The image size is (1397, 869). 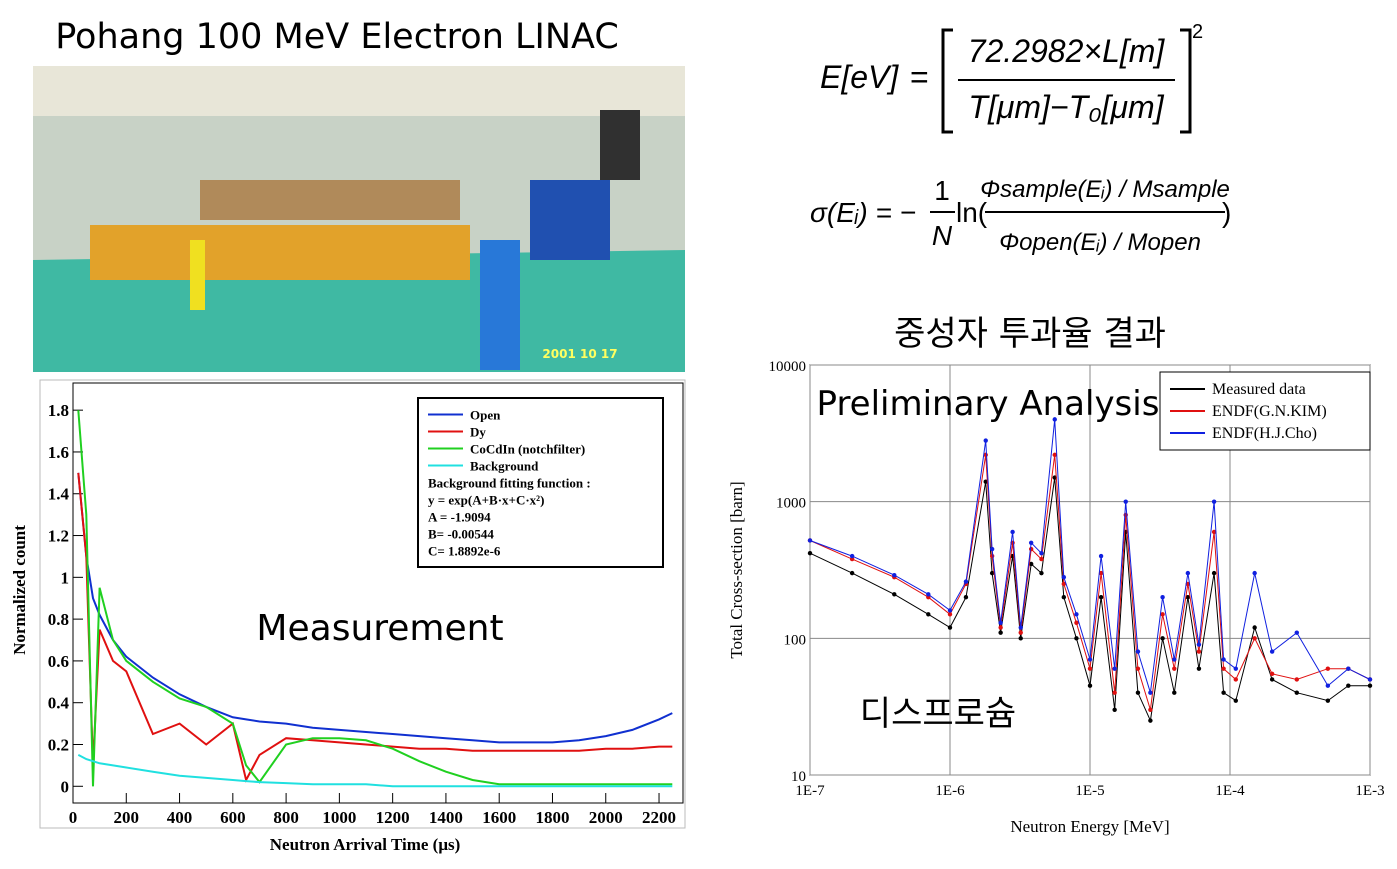 What do you see at coordinates (950, 791) in the screenshot?
I see `x-tick-label: 1E-6` at bounding box center [950, 791].